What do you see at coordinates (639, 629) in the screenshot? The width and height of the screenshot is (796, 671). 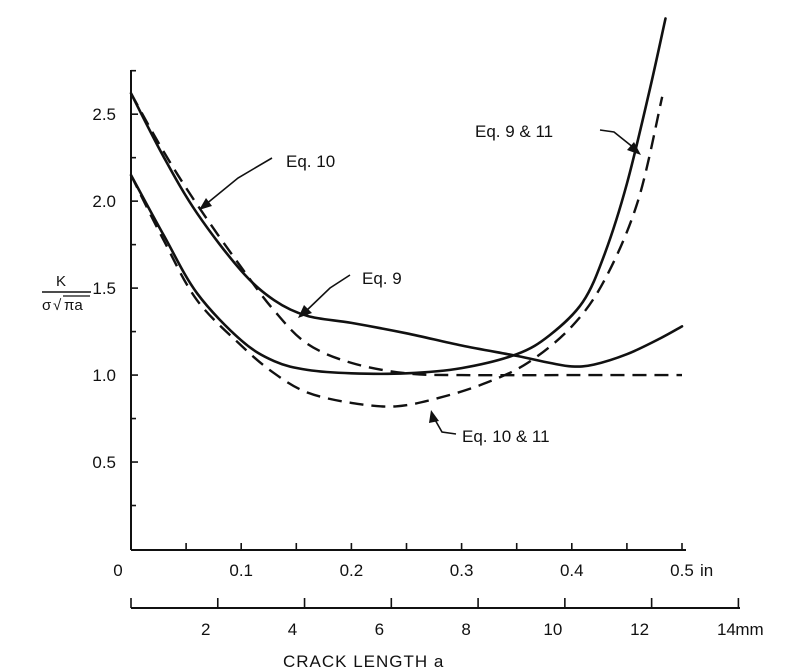 I see `mm-tick-label: 12` at bounding box center [639, 629].